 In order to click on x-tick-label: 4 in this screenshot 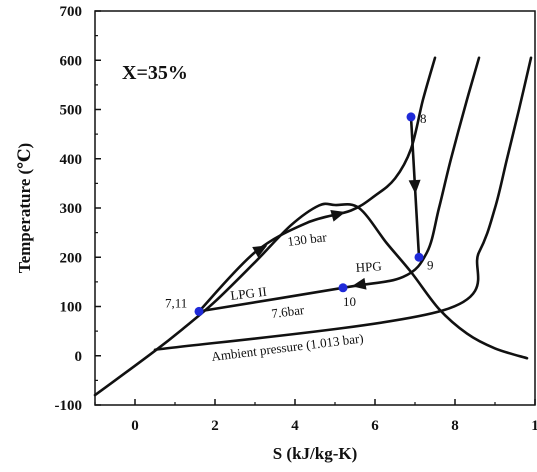, I will do `click(295, 426)`.